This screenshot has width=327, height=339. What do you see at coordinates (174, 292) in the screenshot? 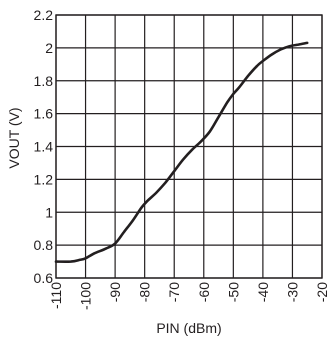
I see `x-tick-label: -70` at bounding box center [174, 292].